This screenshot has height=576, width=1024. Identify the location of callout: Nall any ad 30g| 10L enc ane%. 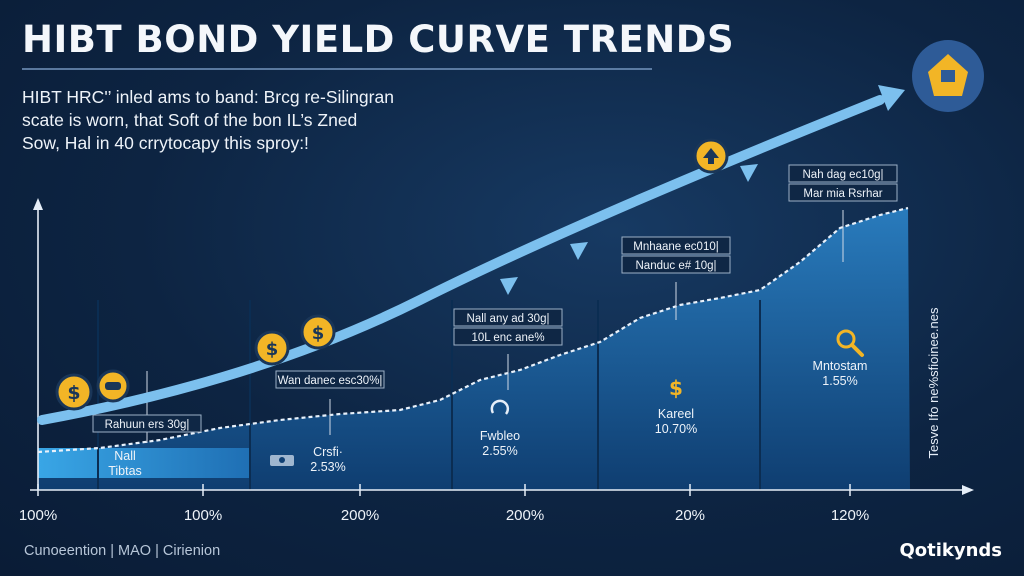
(508, 349).